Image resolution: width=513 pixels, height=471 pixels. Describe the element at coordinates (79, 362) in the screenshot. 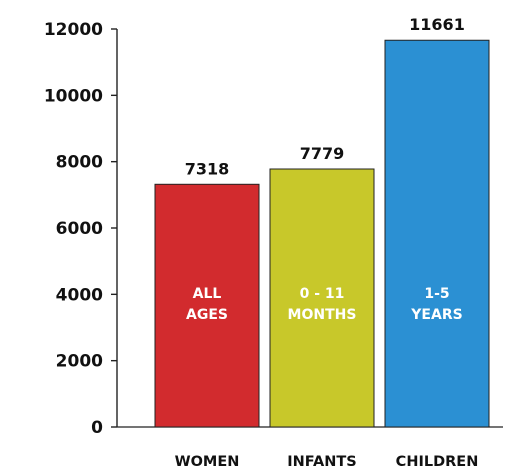

I see `y-tick-label: 2000` at that location.